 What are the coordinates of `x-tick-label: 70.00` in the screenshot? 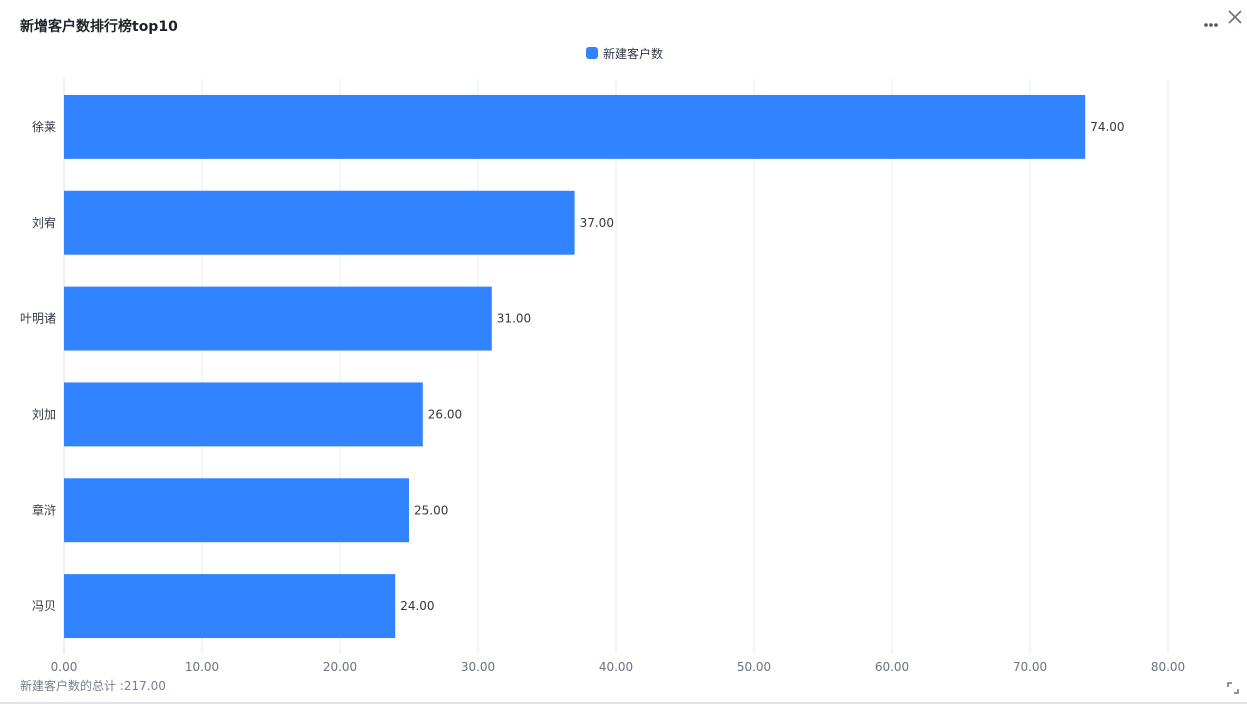 It's located at (1030, 667).